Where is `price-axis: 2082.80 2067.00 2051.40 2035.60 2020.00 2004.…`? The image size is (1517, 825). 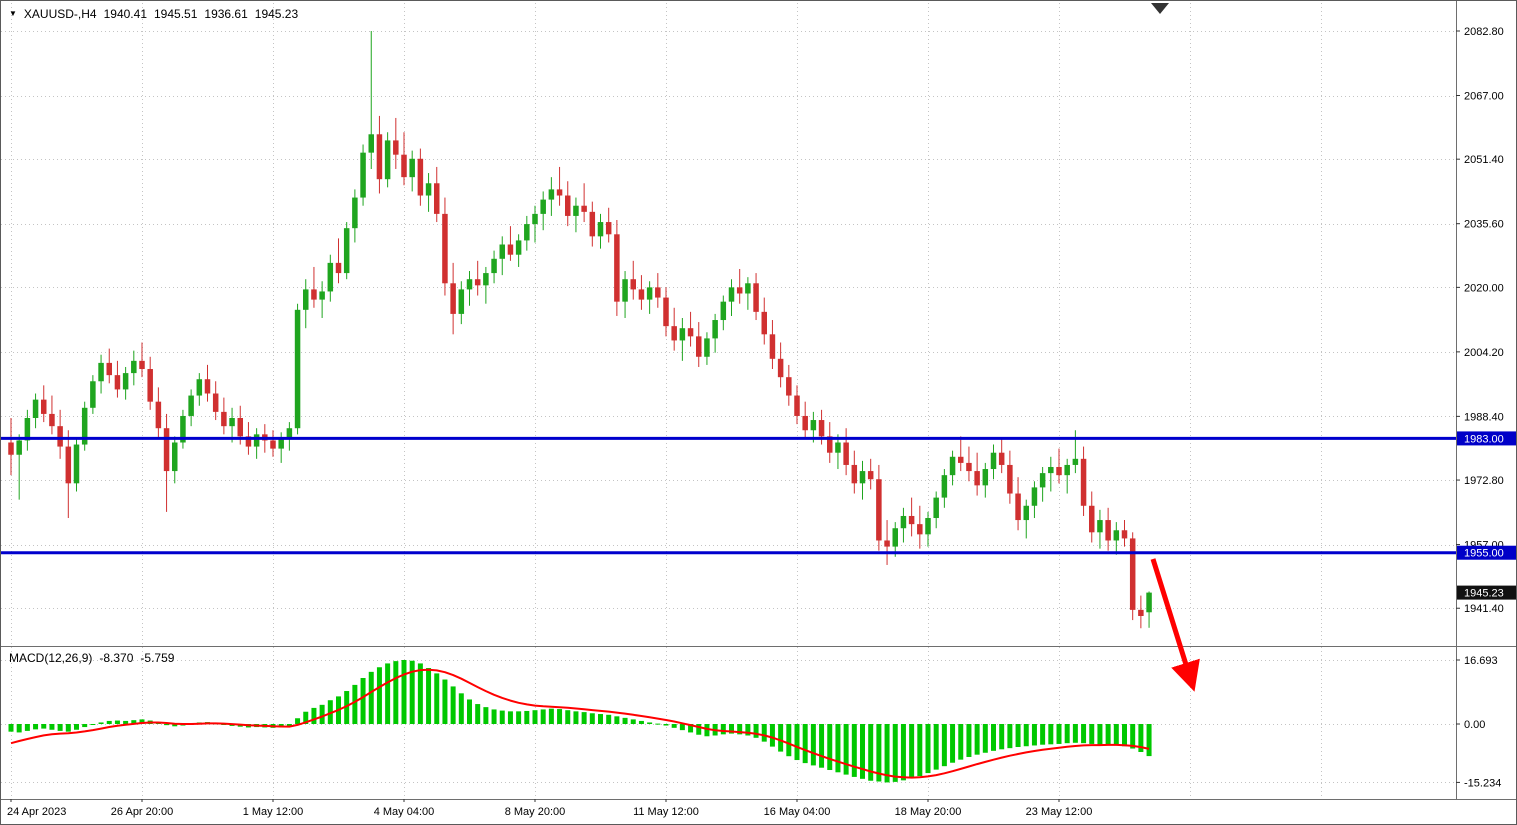 price-axis: 2082.80 2067.00 2051.40 2035.60 2020.00 2004.… is located at coordinates (1486, 407).